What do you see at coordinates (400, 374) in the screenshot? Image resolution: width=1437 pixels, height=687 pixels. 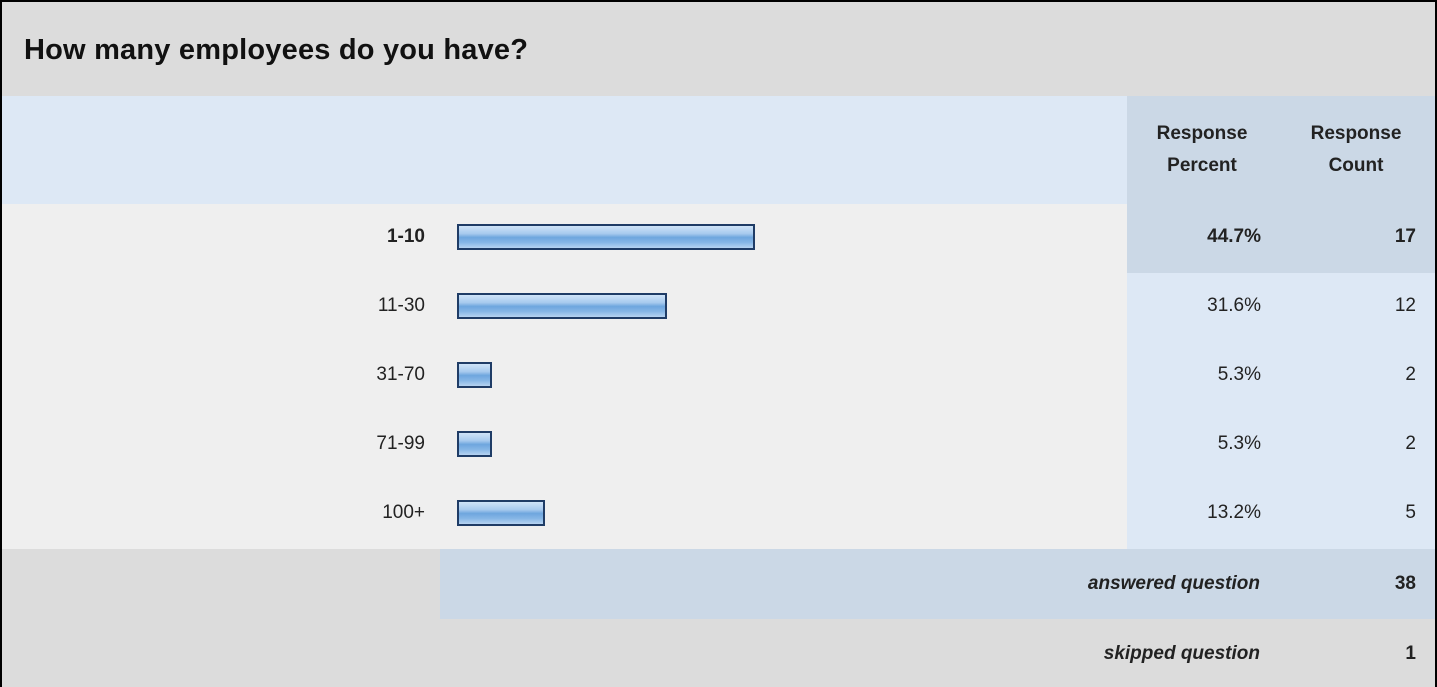 I see `category-label: 31-70` at bounding box center [400, 374].